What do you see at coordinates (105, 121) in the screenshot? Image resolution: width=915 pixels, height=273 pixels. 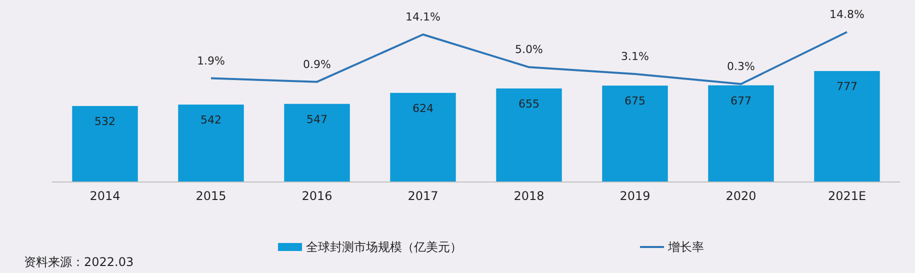 I see `data-label: 532` at bounding box center [105, 121].